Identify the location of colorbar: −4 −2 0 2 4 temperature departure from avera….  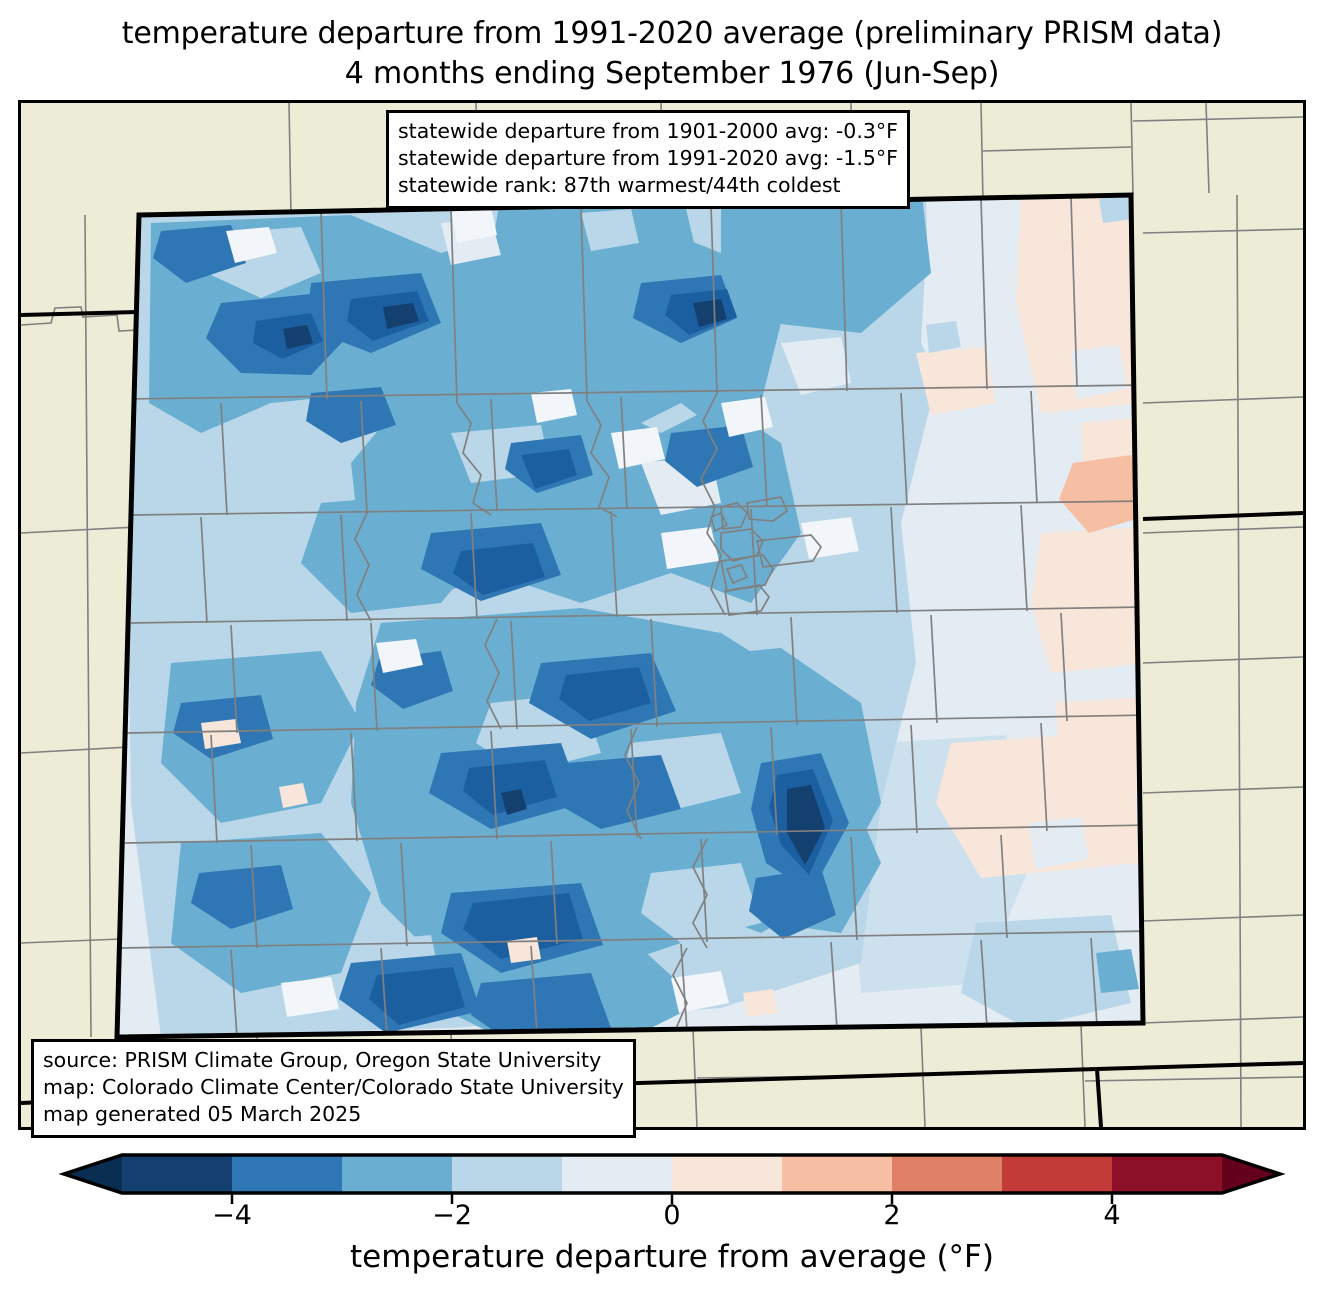
(672, 1222).